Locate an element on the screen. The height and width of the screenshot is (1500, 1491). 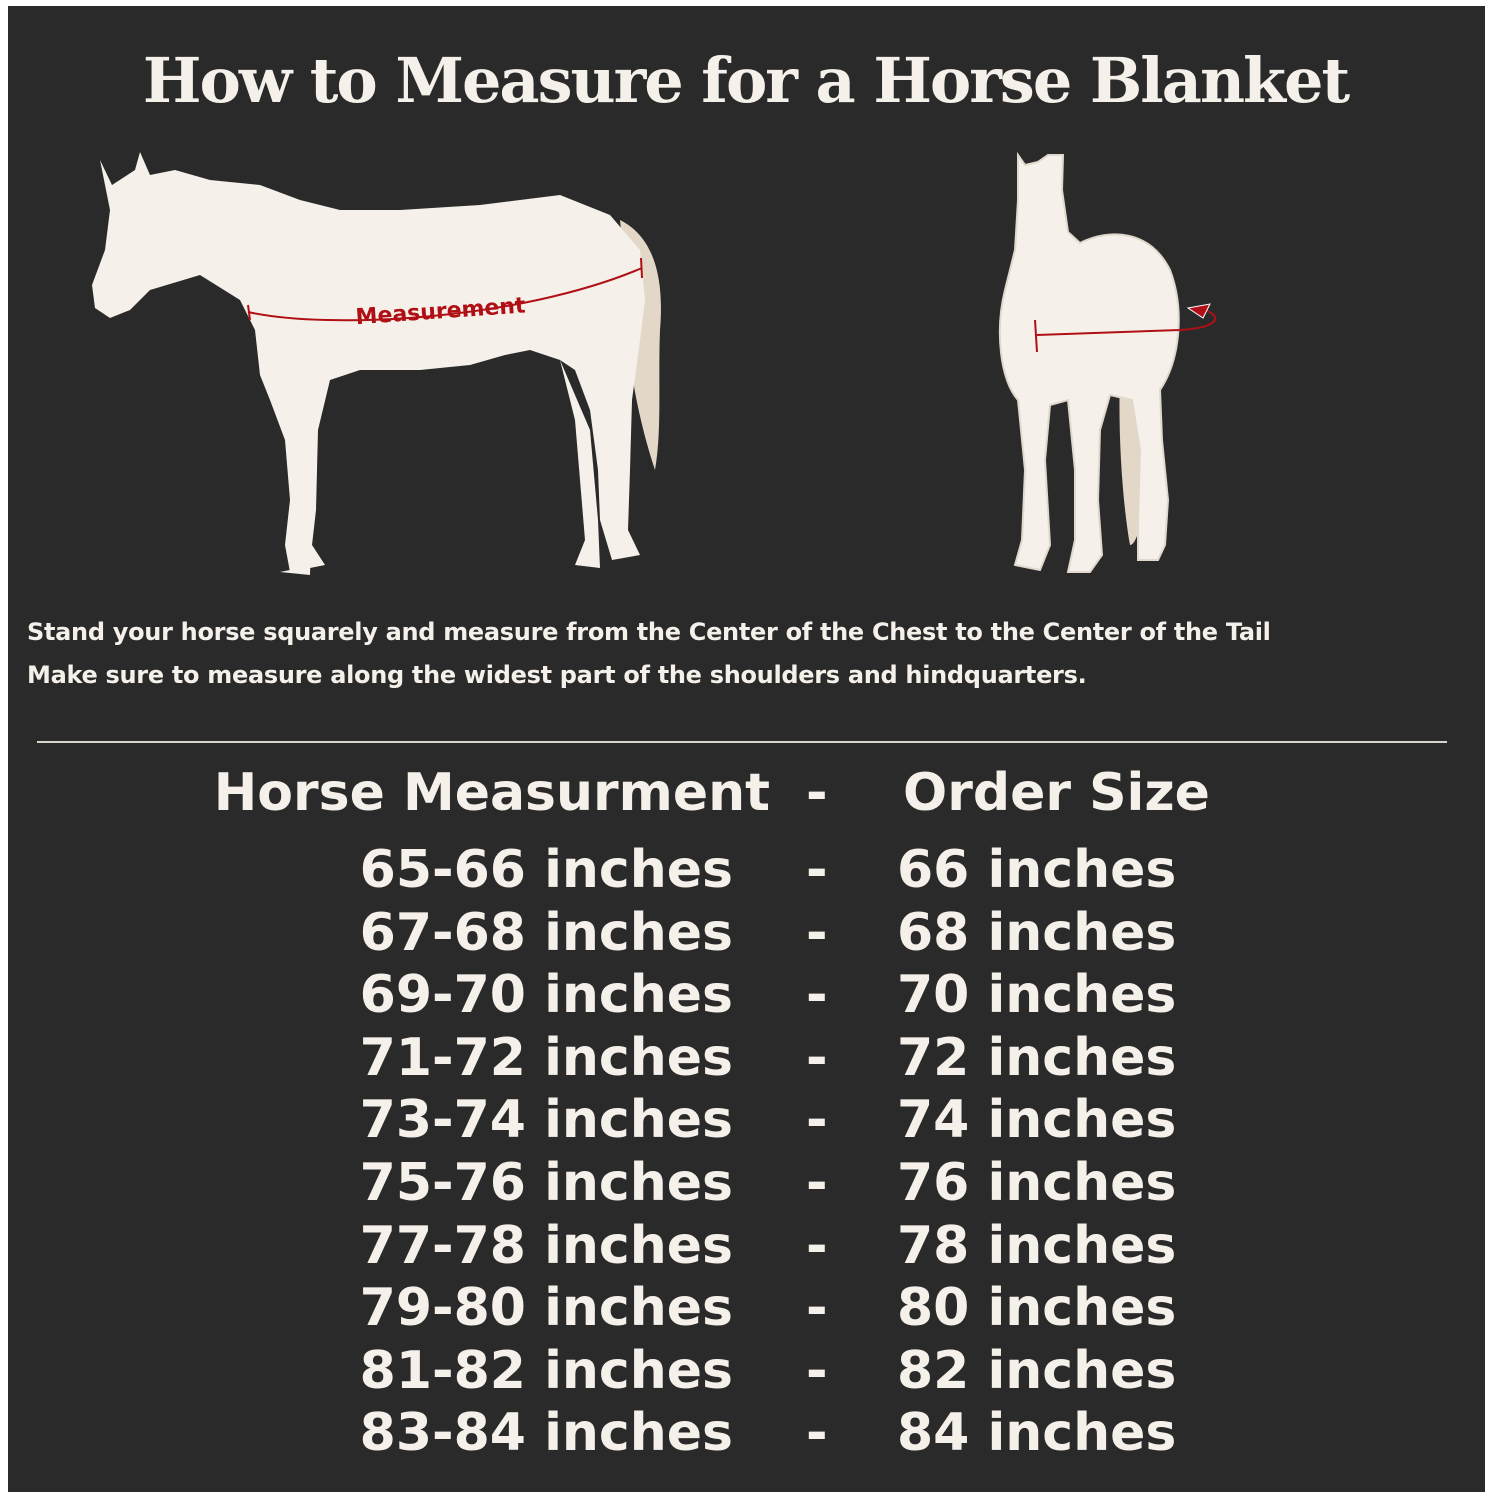
measurement-cell: 81-82 inches is located at coordinates (546, 1370).